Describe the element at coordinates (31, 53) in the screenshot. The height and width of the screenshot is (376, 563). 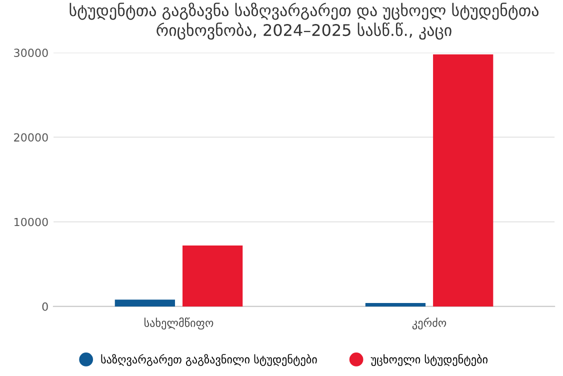
I see `y-tick-label: 30000` at that location.